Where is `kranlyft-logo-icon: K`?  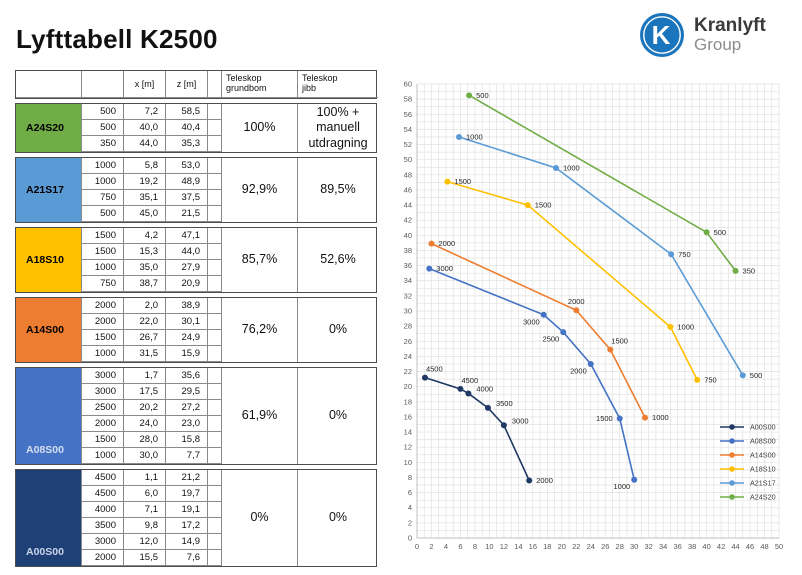 kranlyft-logo-icon: K is located at coordinates (662, 35).